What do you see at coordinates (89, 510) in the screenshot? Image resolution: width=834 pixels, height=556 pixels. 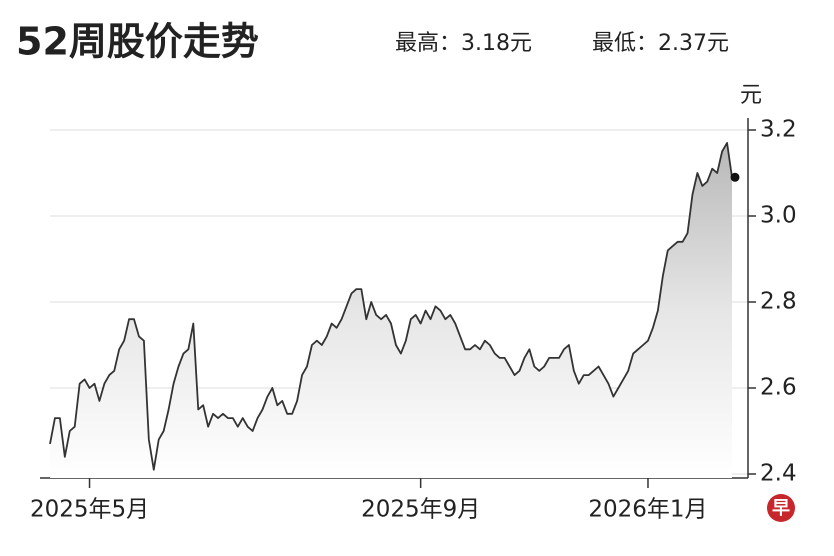 I see `x-tick-label: 2025年5月` at bounding box center [89, 510].